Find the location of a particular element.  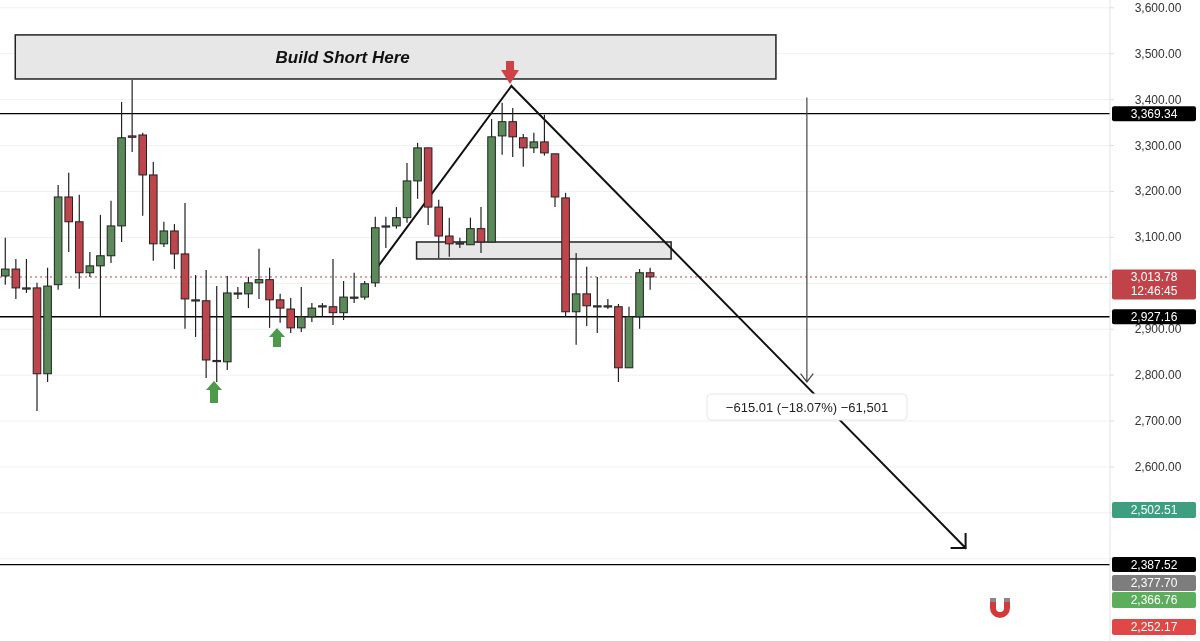

y-tick-label: 3,600.00 is located at coordinates (1158, 7).